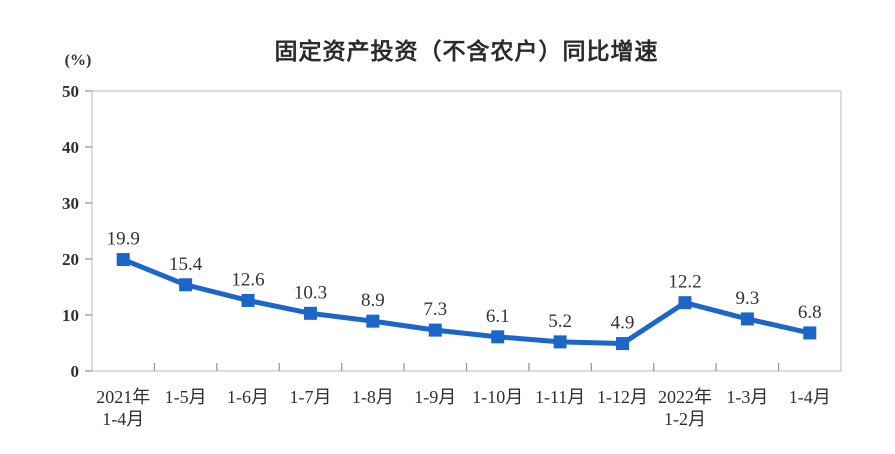  I want to click on y-axis-tick-label: 50, so click(70, 91).